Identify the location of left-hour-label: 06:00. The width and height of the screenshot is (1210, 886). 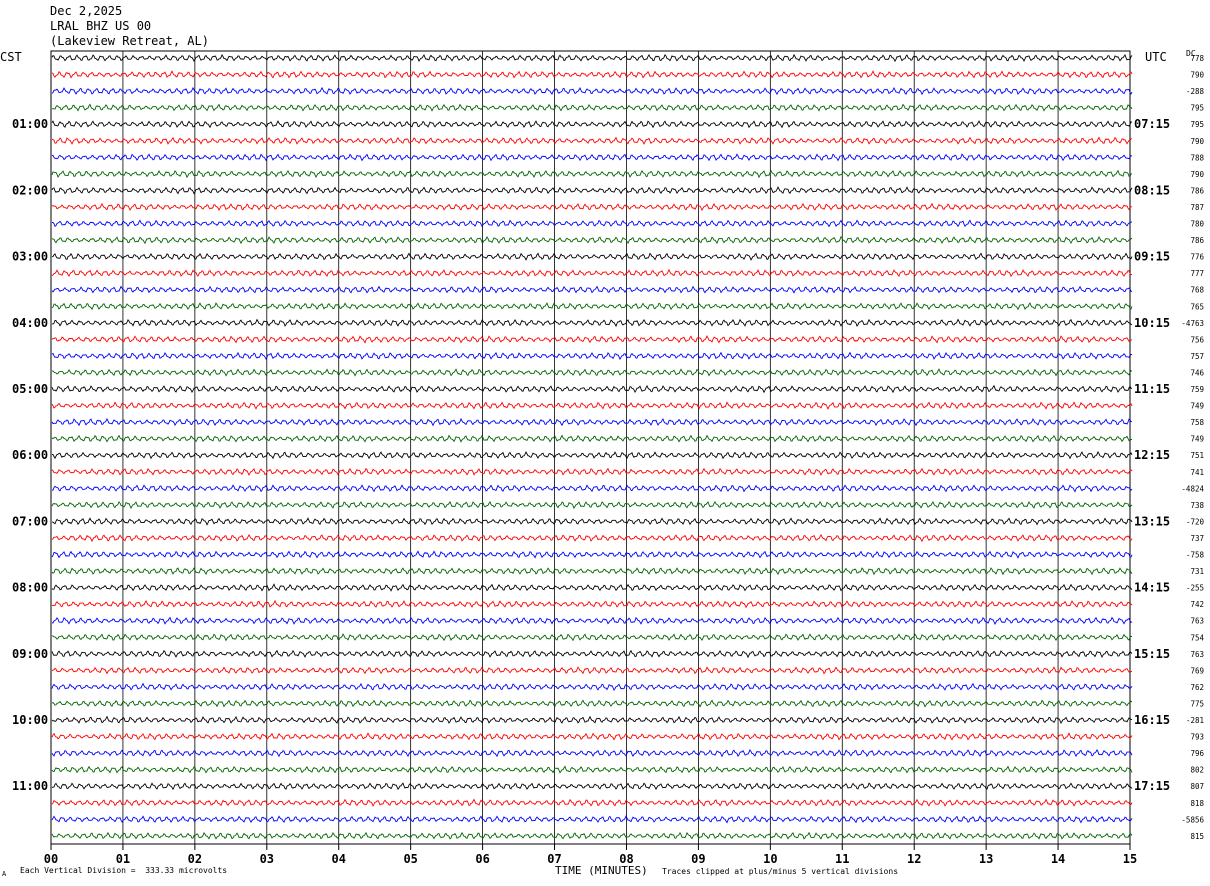
(30, 455).